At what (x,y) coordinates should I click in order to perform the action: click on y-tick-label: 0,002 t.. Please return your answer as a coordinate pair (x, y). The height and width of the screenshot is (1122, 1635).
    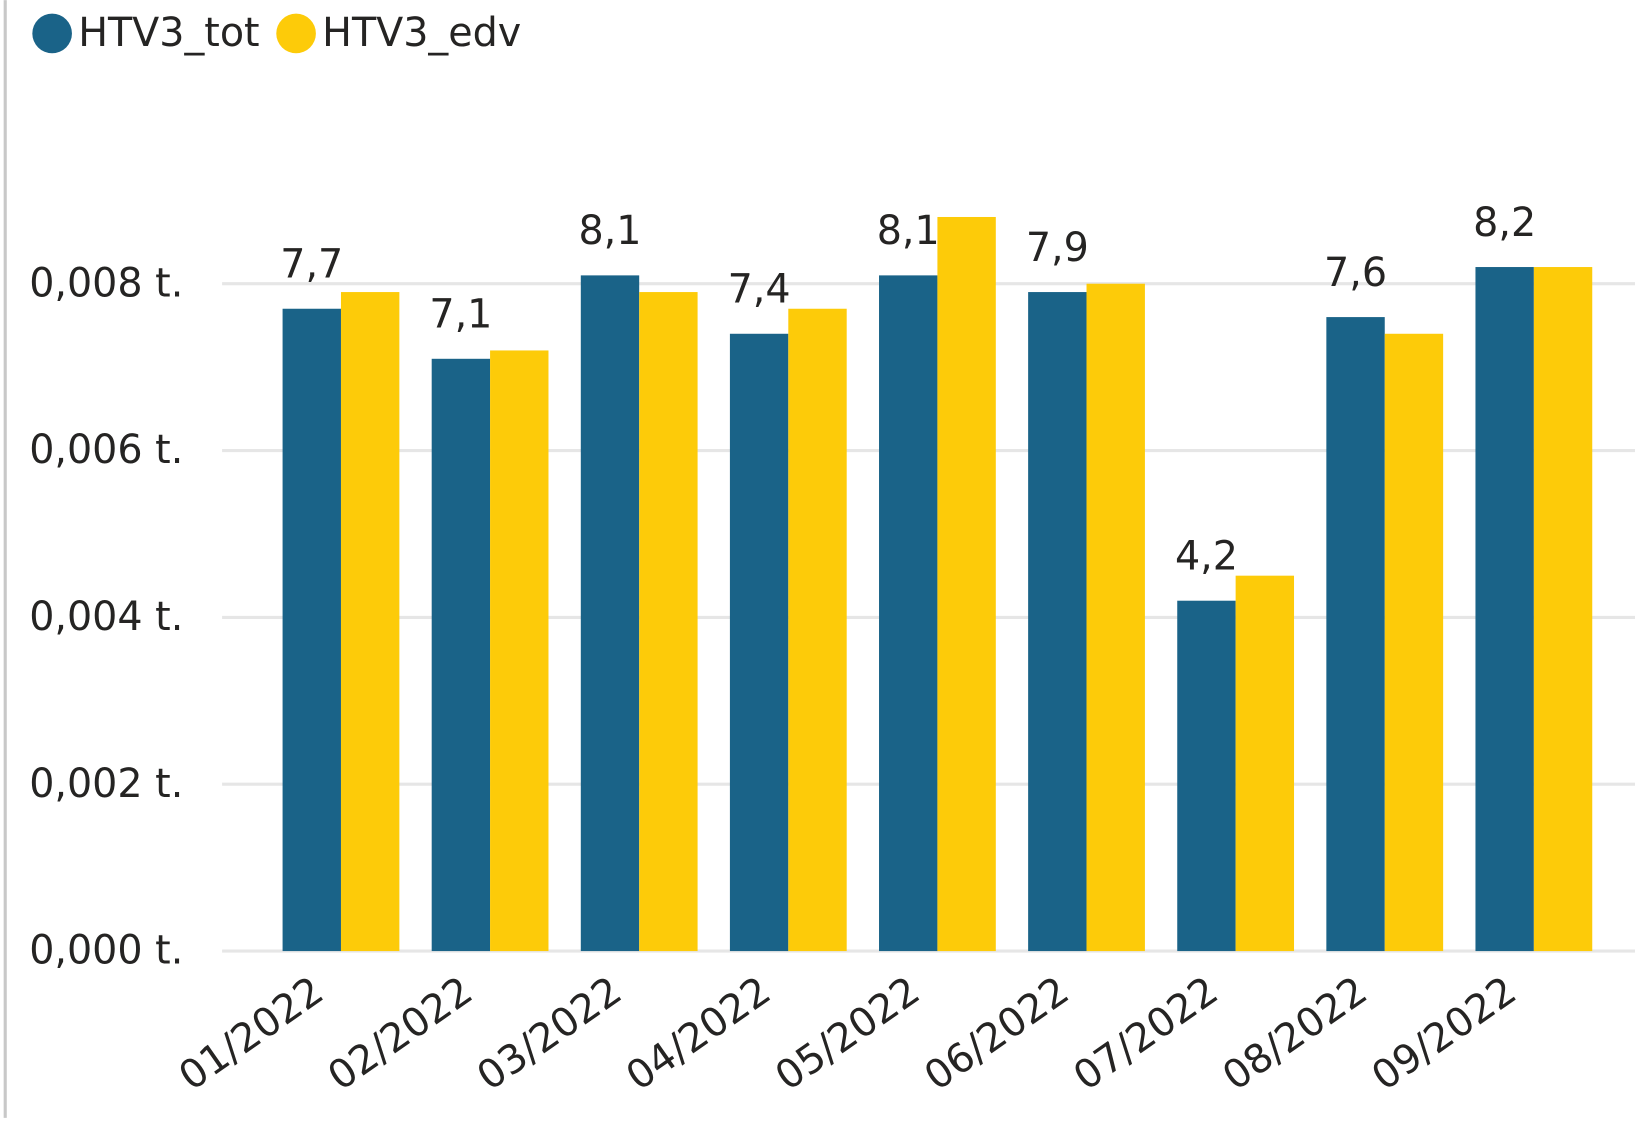
    Looking at the image, I should click on (106, 784).